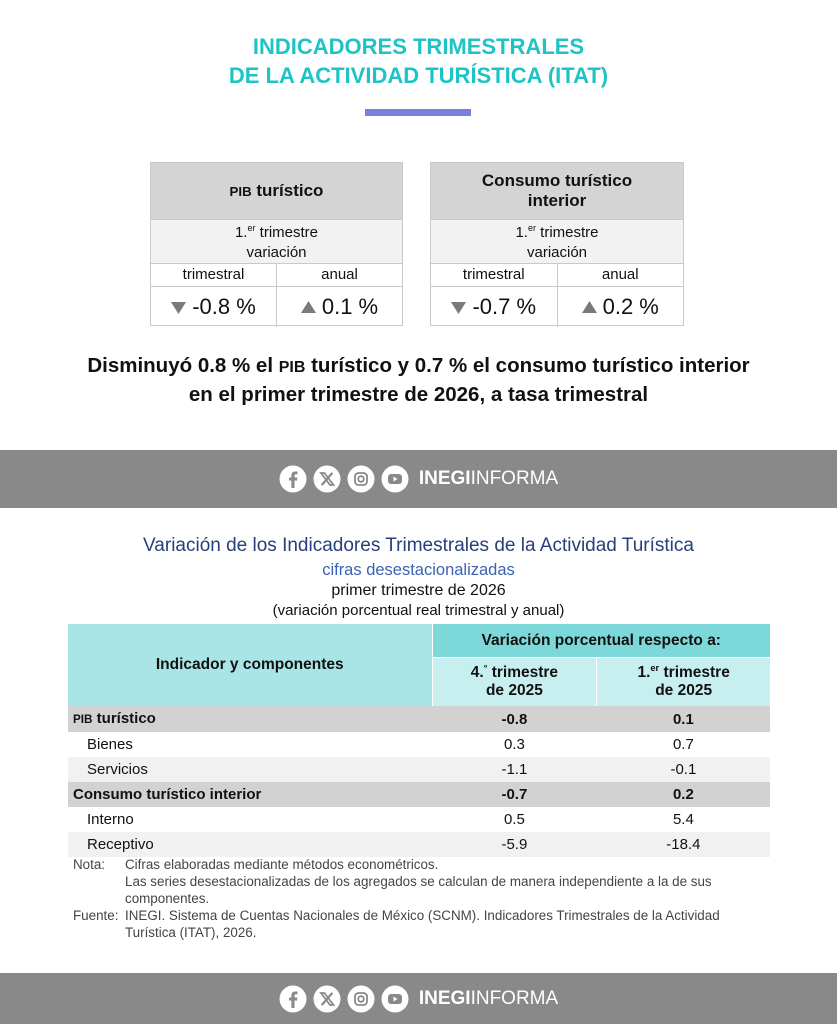 The height and width of the screenshot is (1024, 837). I want to click on header-cell: 1.er trimestre de 2025, so click(683, 681).